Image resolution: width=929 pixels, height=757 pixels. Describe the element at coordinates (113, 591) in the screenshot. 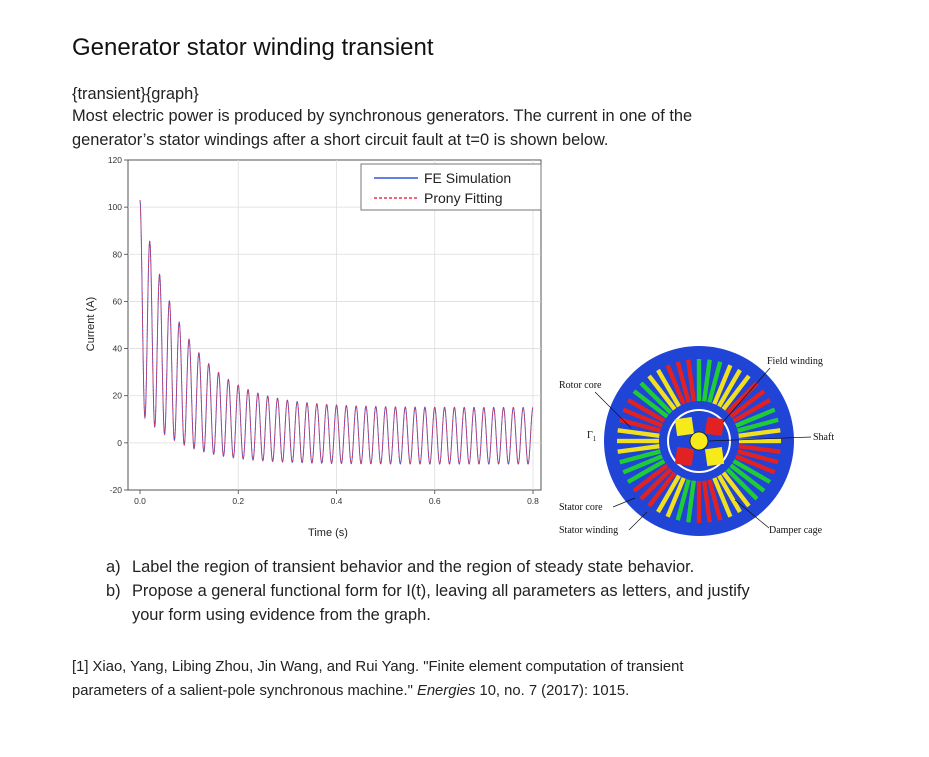

I see `question-b-label: b)` at that location.